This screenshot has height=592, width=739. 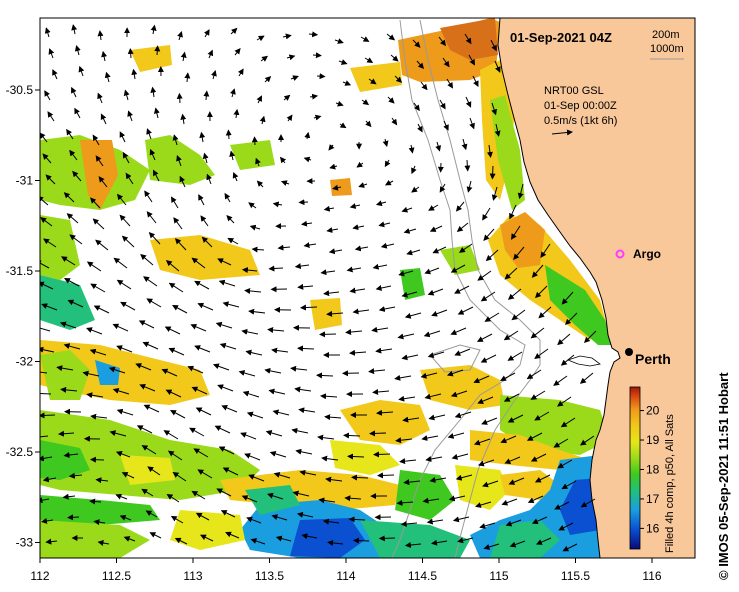 I want to click on lon-tick-label: 115, so click(x=498, y=576).